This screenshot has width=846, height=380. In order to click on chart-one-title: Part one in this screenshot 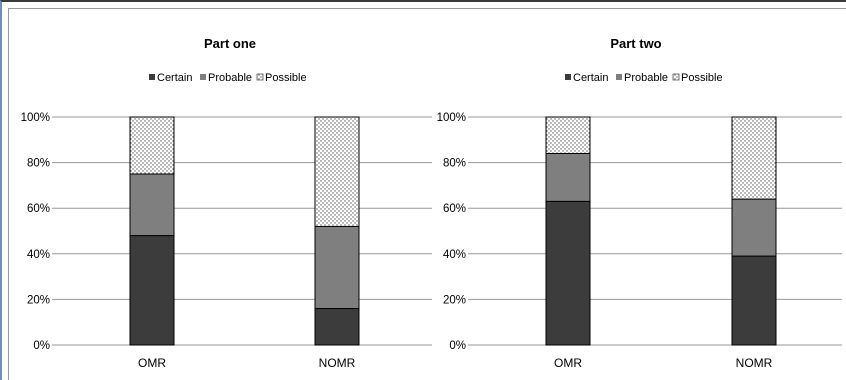, I will do `click(230, 43)`.